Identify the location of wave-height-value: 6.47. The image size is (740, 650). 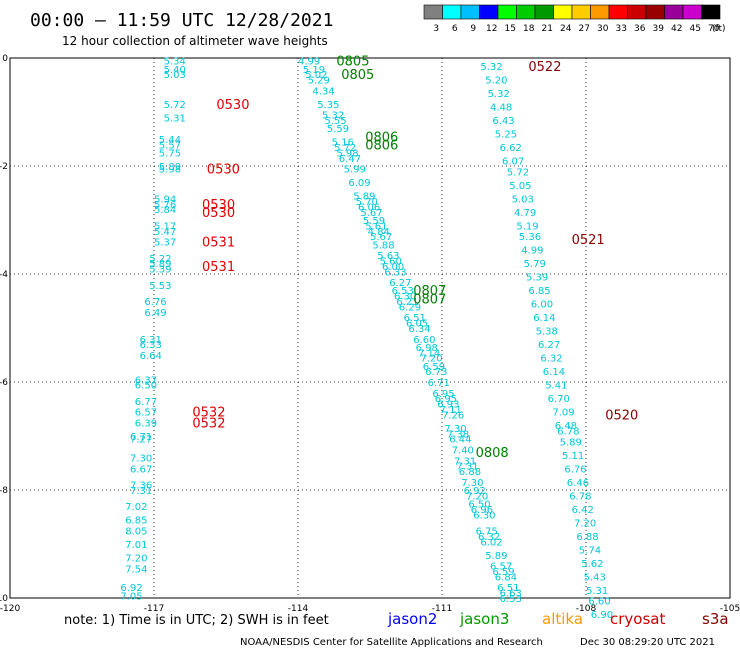
(350, 159).